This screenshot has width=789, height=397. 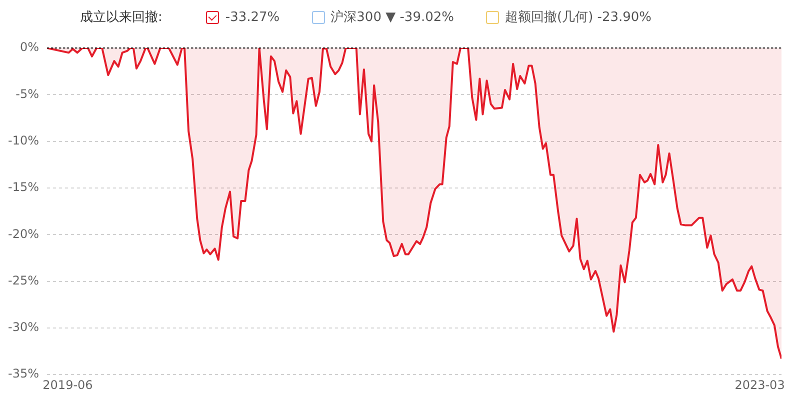 I want to click on y-tick-label: -10%, so click(x=23, y=140).